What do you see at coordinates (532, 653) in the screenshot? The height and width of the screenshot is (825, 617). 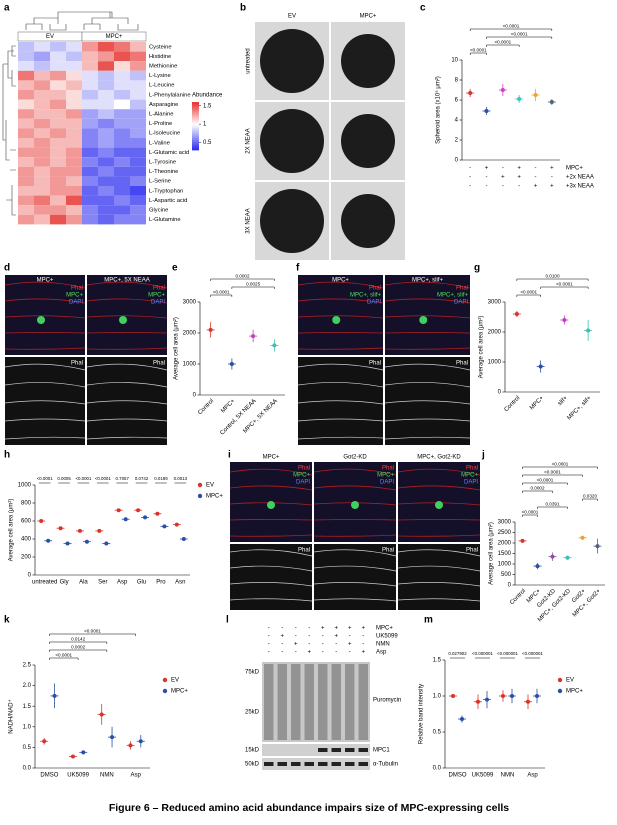 I see `p-value: <0.000001` at bounding box center [532, 653].